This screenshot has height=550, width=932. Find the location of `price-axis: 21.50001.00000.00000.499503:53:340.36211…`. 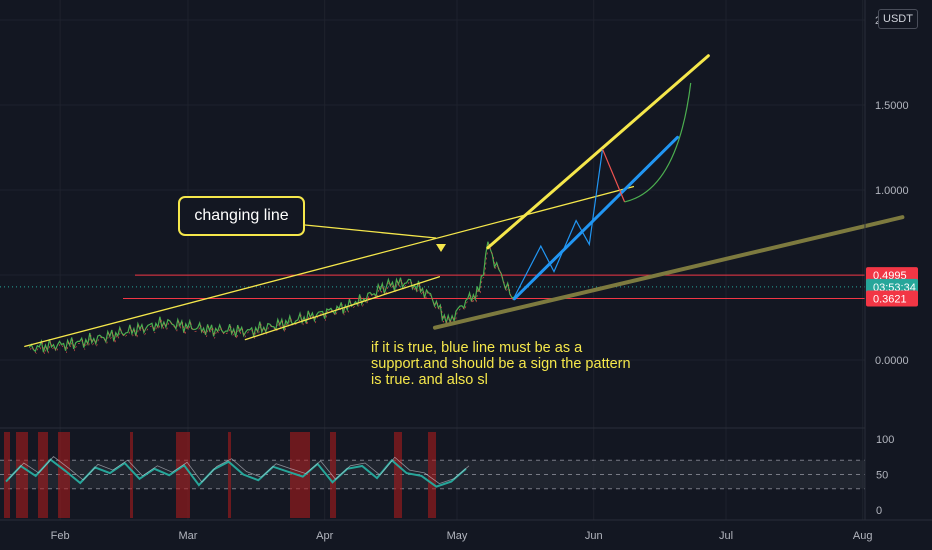

price-axis: 21.50001.00000.00000.499503:53:340.36211… is located at coordinates (891, 260).